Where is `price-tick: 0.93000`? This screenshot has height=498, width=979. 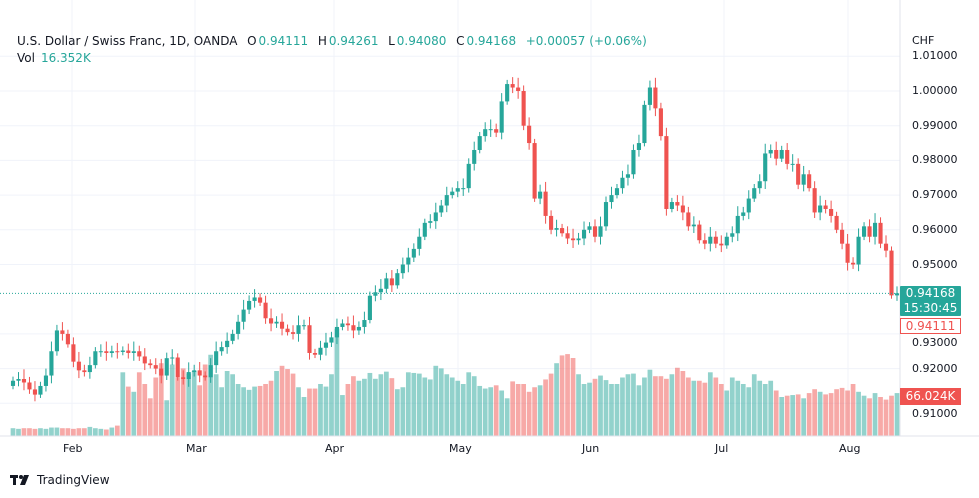 price-tick: 0.93000 is located at coordinates (935, 342).